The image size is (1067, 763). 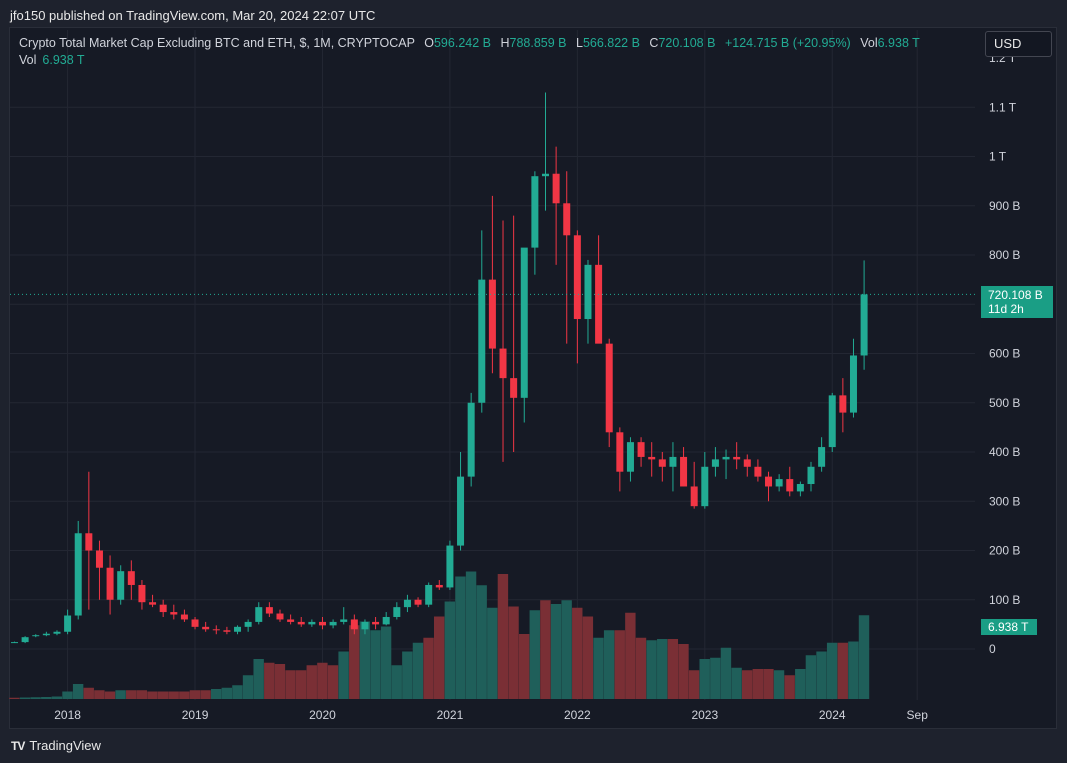 What do you see at coordinates (450, 715) in the screenshot?
I see `x-tick-label: 2021` at bounding box center [450, 715].